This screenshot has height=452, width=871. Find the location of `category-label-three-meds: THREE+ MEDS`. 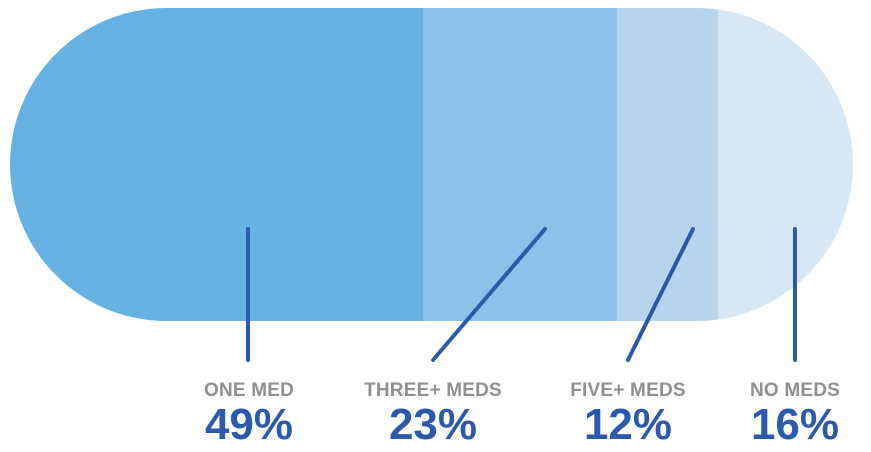

category-label-three-meds: THREE+ MEDS is located at coordinates (433, 390).